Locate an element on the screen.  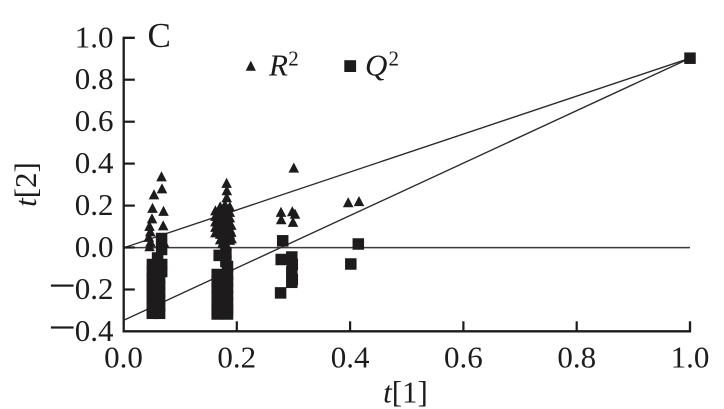
svg-text: t[1] is located at coordinates (405, 391).